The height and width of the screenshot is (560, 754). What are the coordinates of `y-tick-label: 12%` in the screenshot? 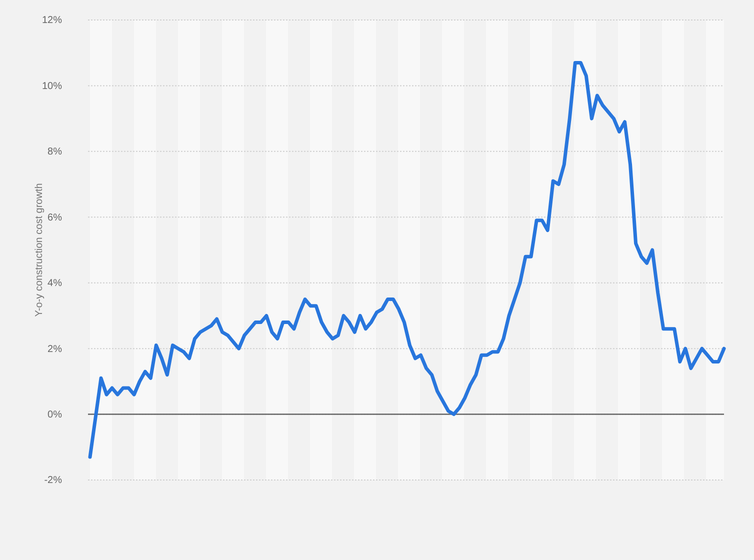 It's located at (52, 20).